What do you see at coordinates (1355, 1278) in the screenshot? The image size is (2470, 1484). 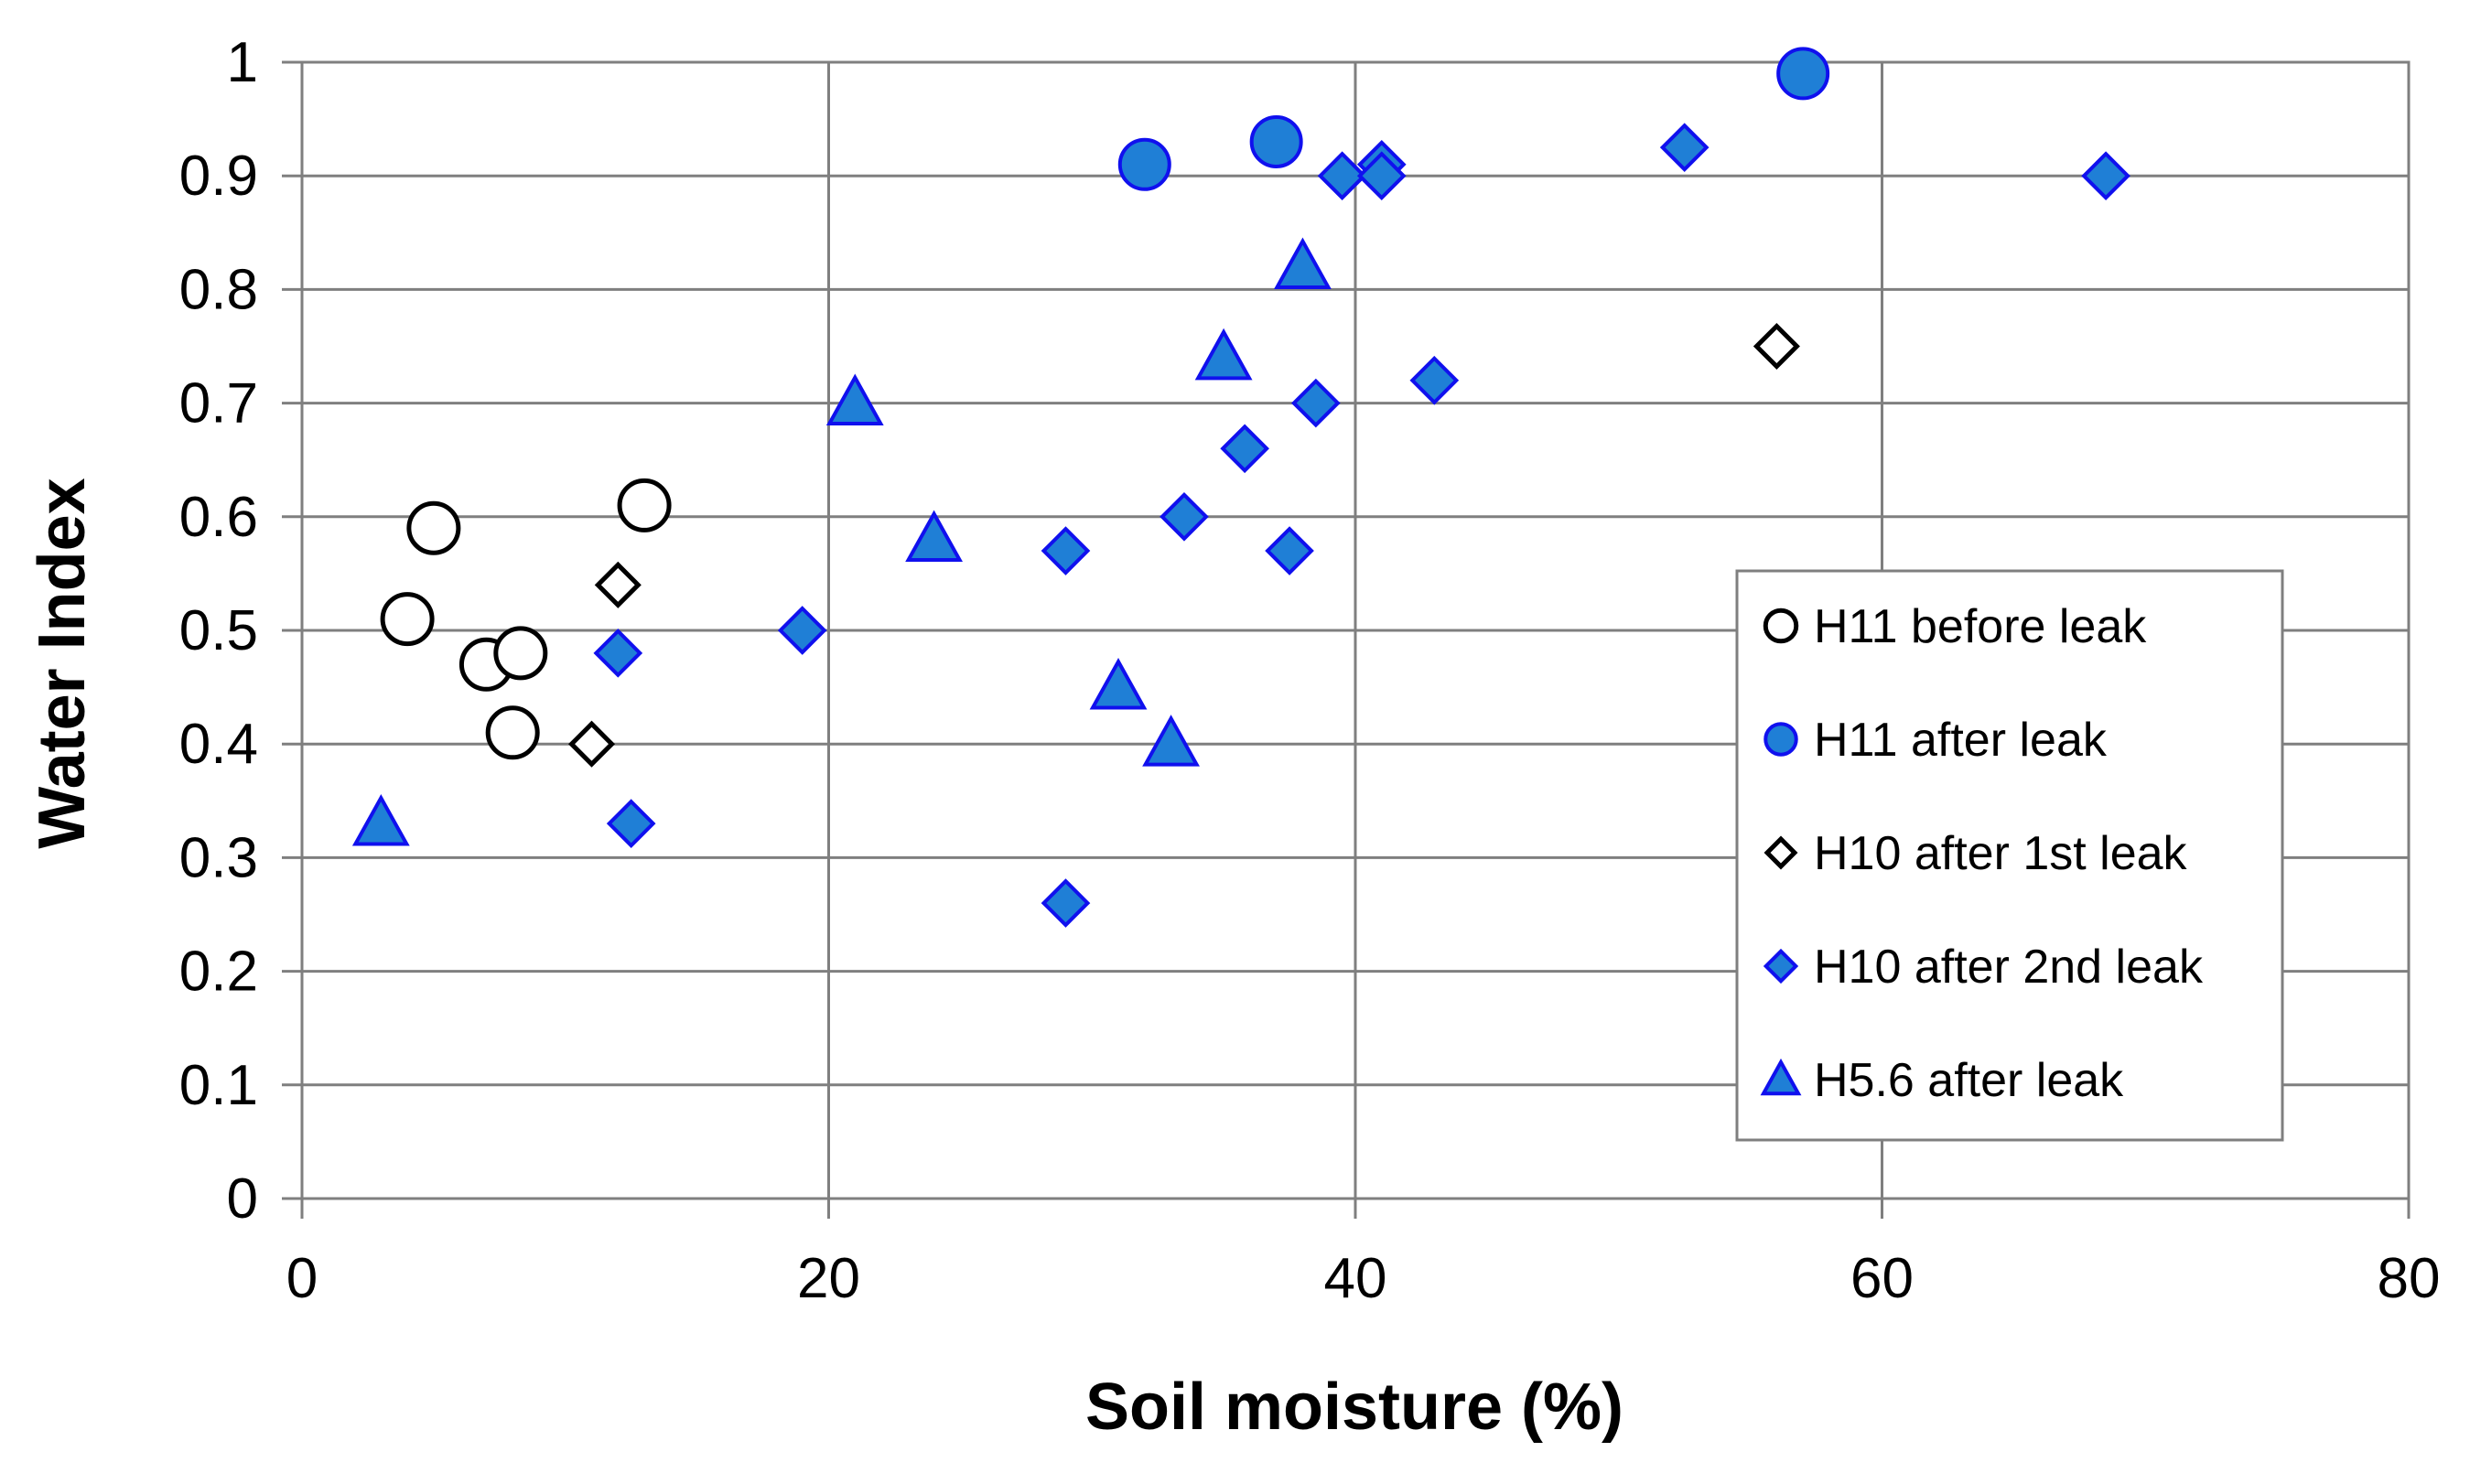 I see `x-tick-label: 40` at bounding box center [1355, 1278].